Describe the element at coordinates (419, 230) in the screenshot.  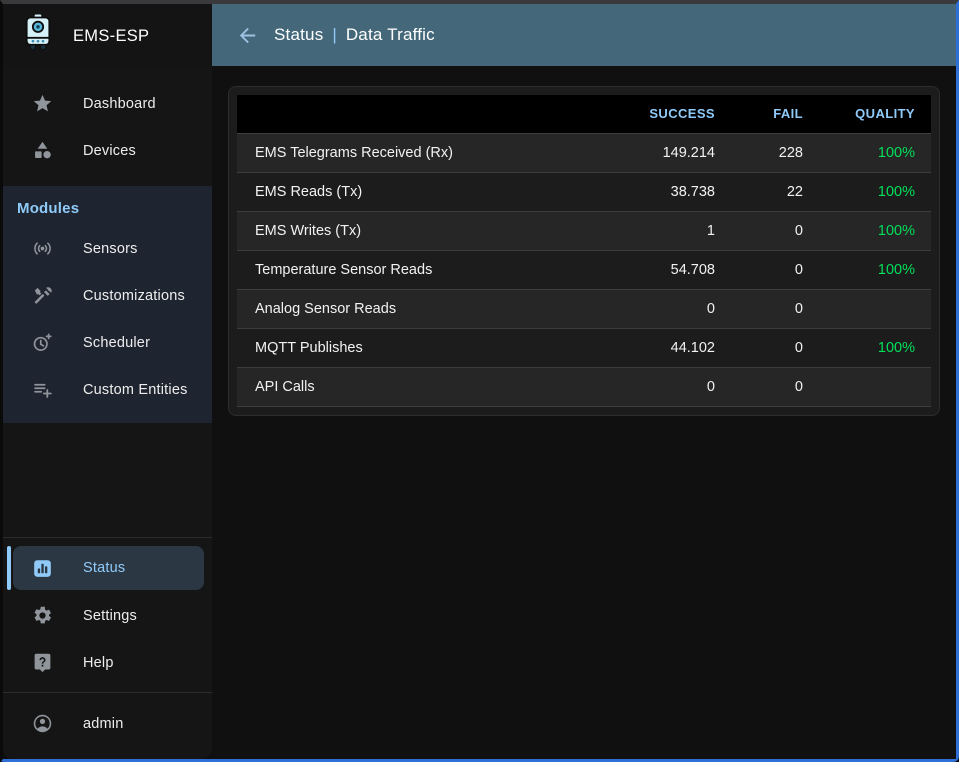
I see `row-label: EMS Writes (Tx)` at that location.